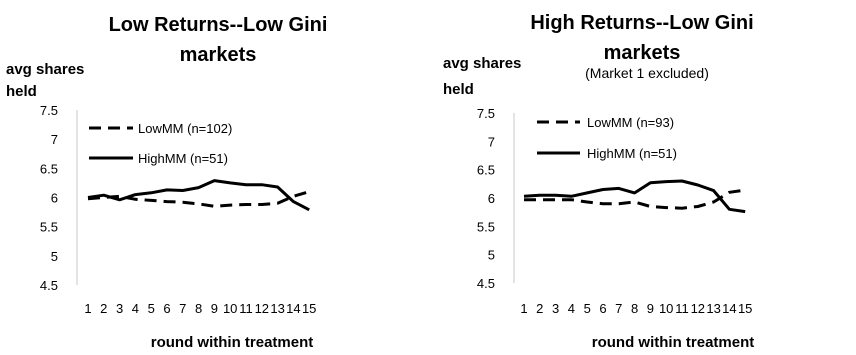 This screenshot has height=355, width=856. I want to click on chart-subtitle: (Market 1 excluded), so click(647, 73).